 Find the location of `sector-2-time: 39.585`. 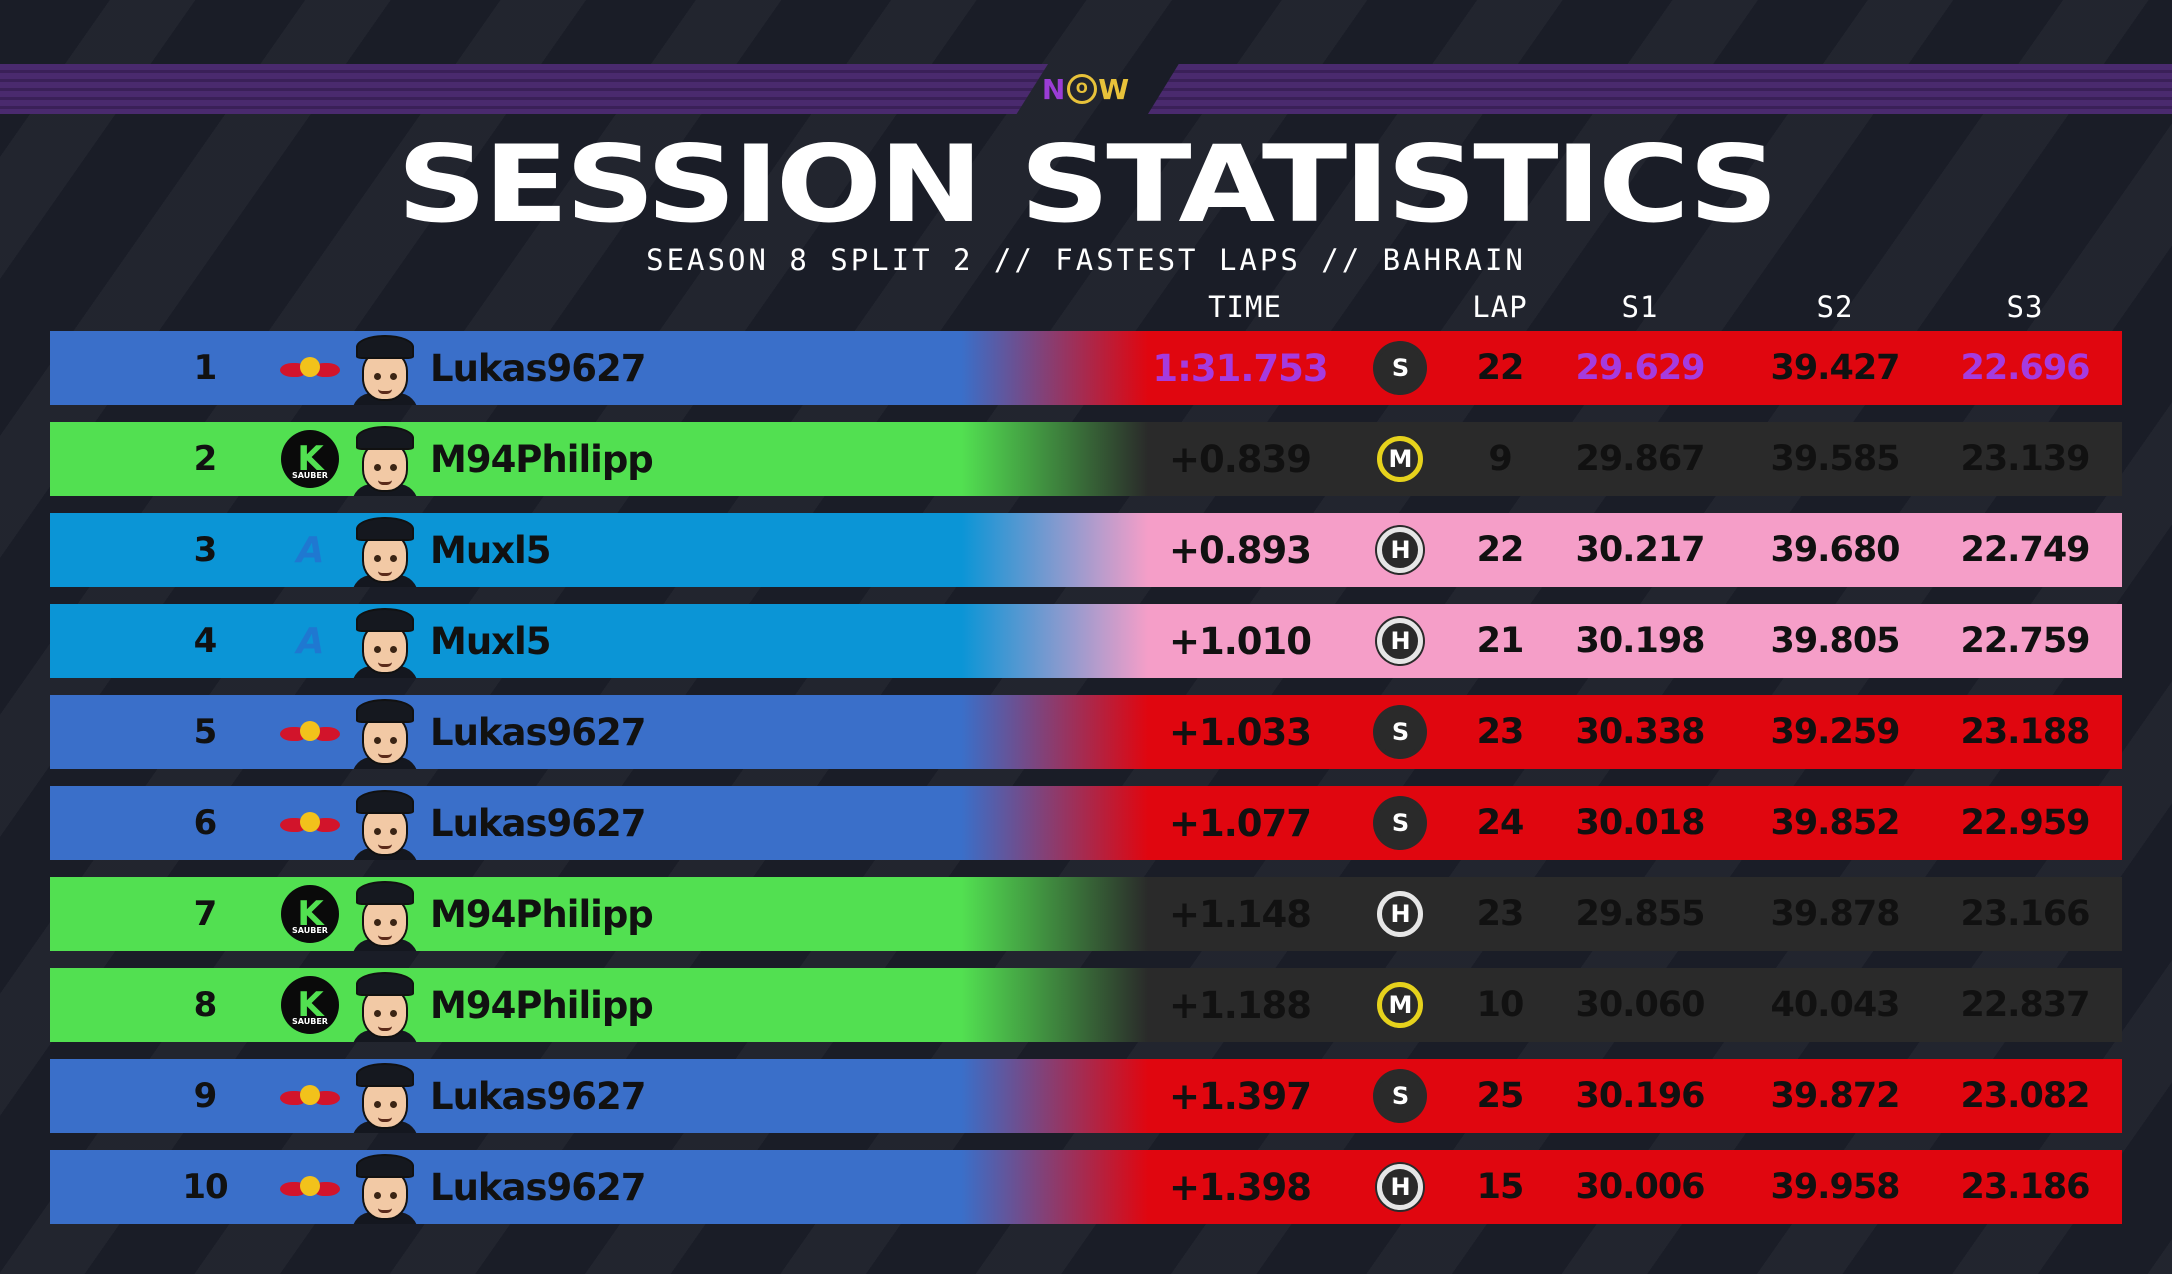

sector-2-time: 39.585 is located at coordinates (1835, 459).